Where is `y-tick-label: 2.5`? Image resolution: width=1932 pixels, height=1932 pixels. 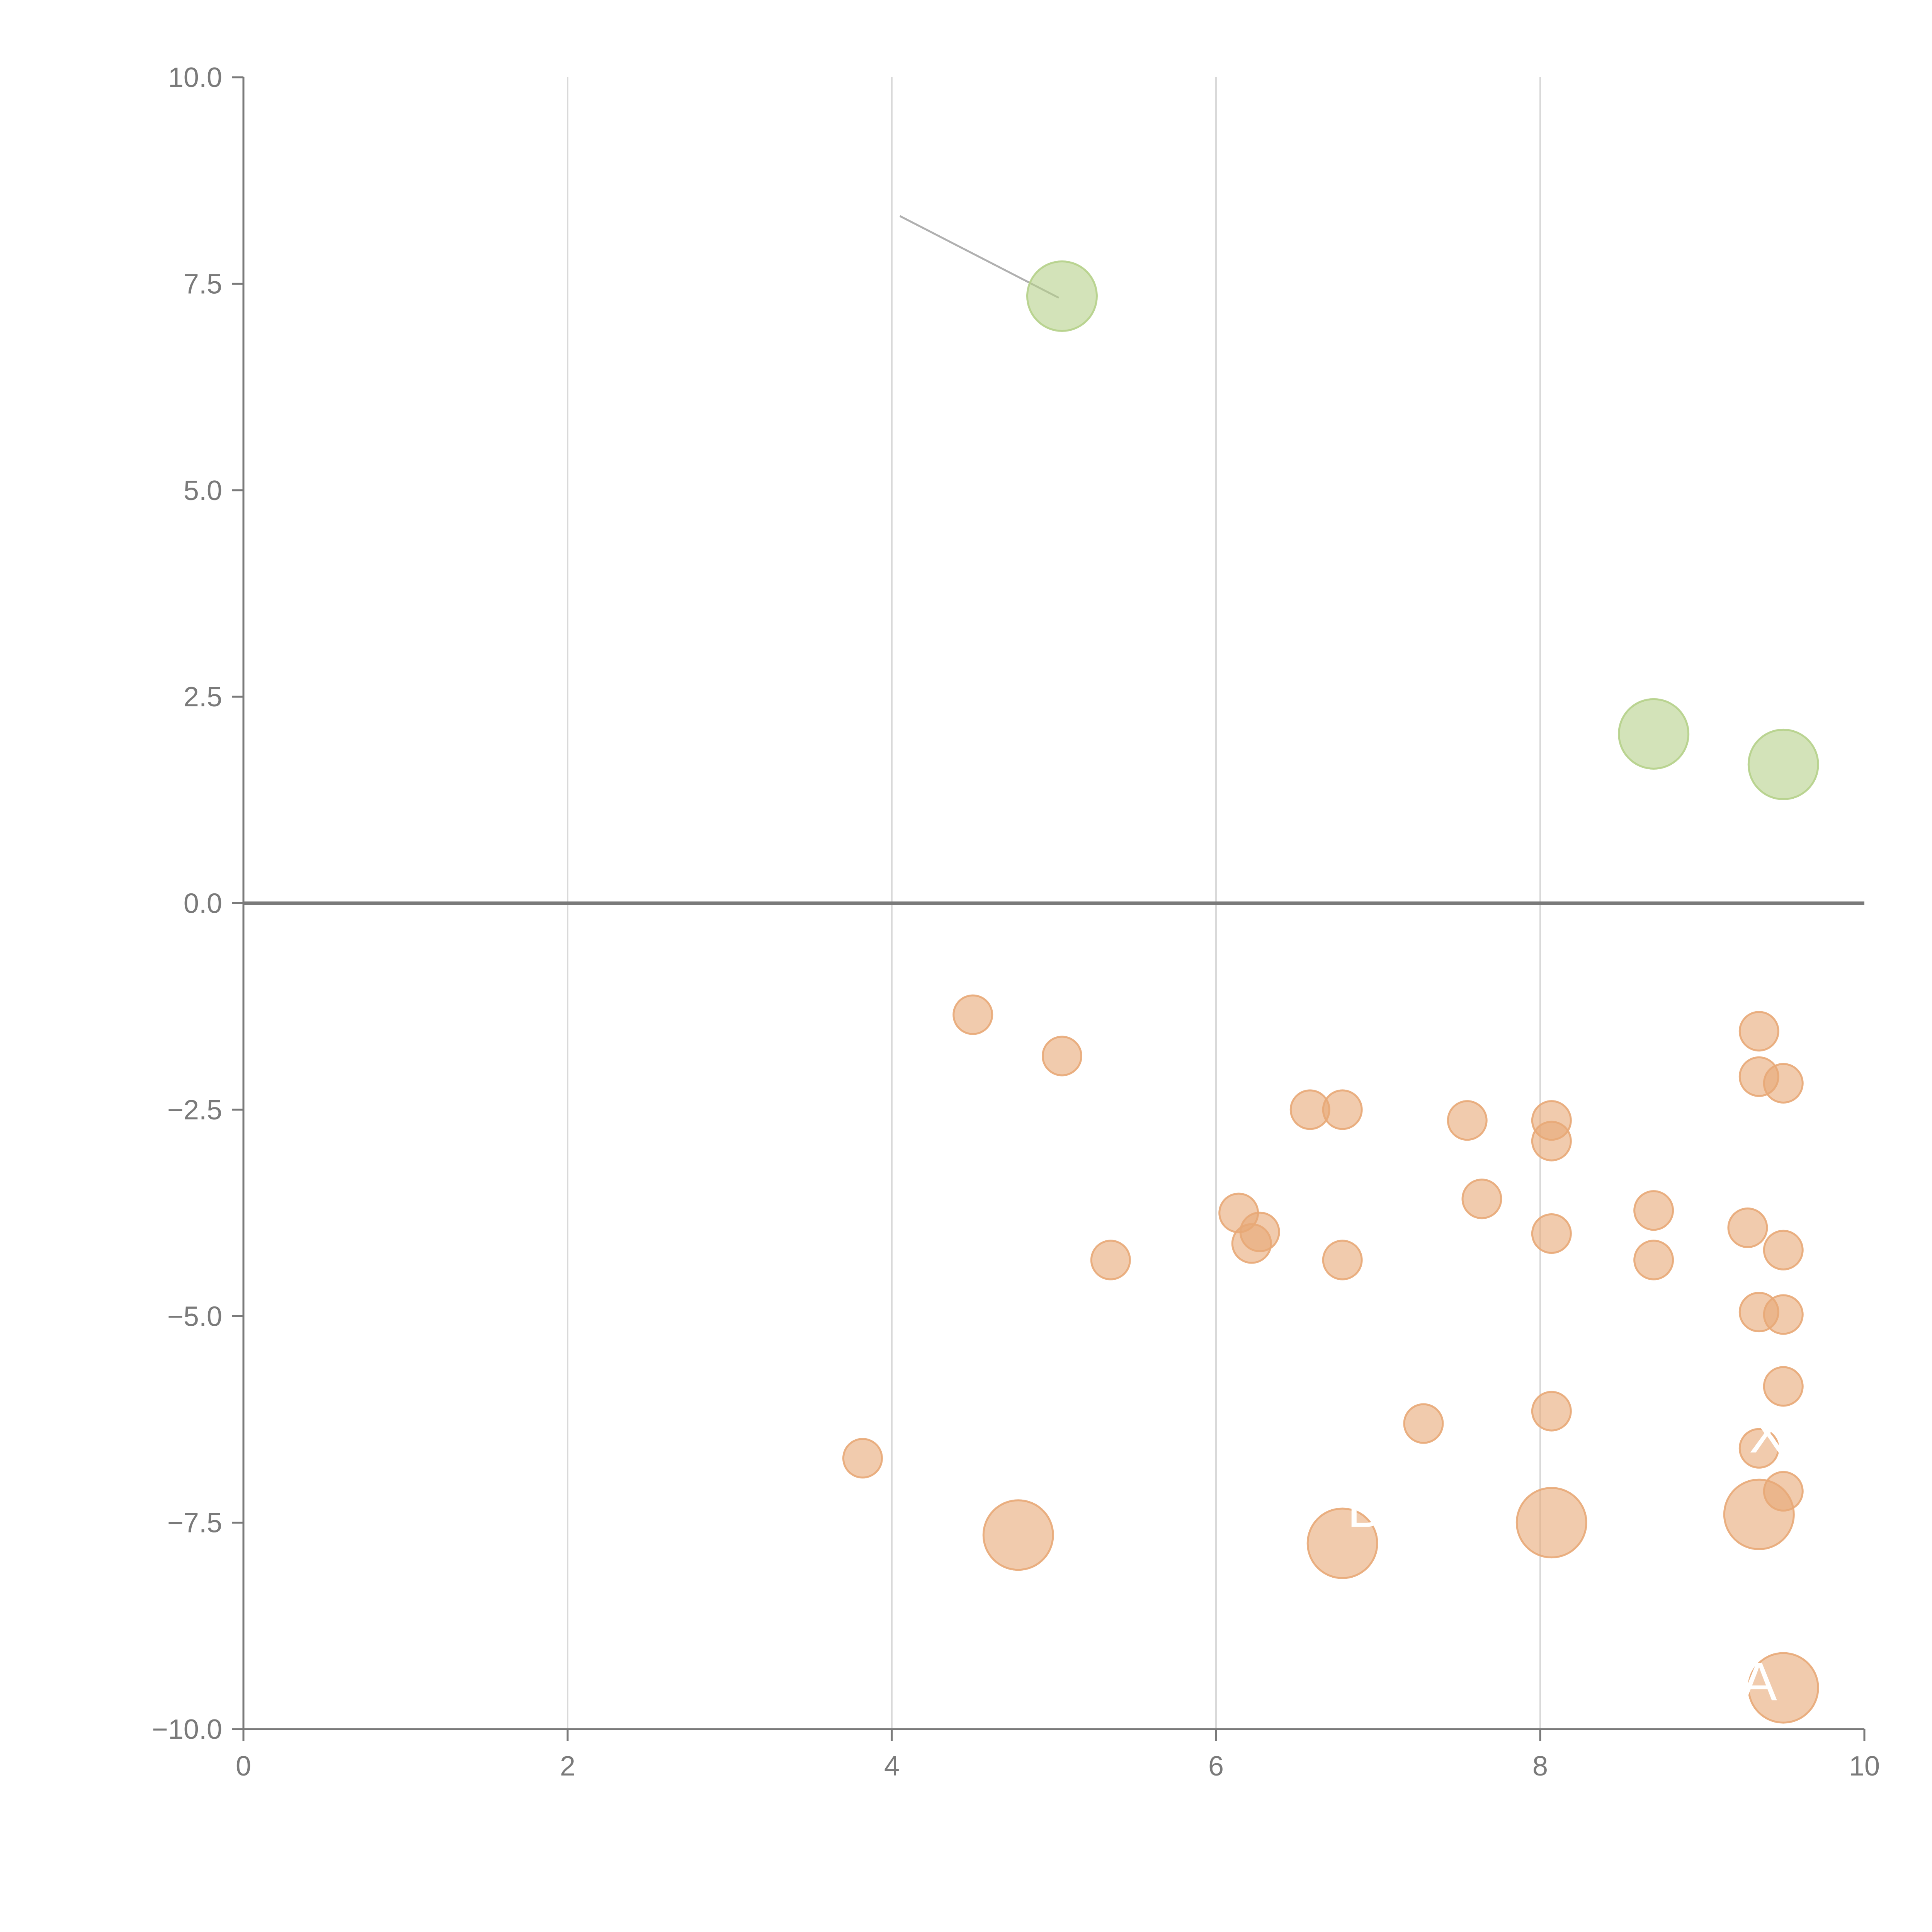
y-tick-label: 2.5 is located at coordinates (203, 698).